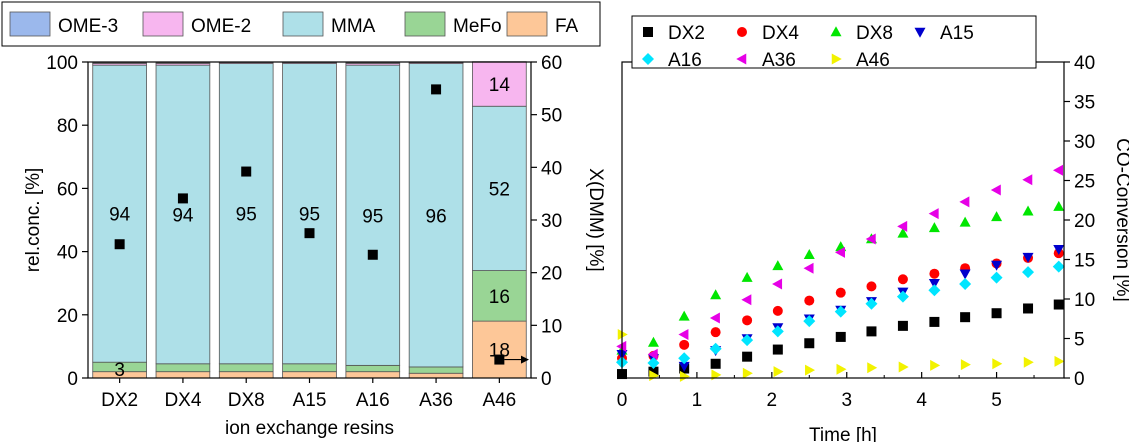  I want to click on legend-marker-dx4, so click(742, 32).